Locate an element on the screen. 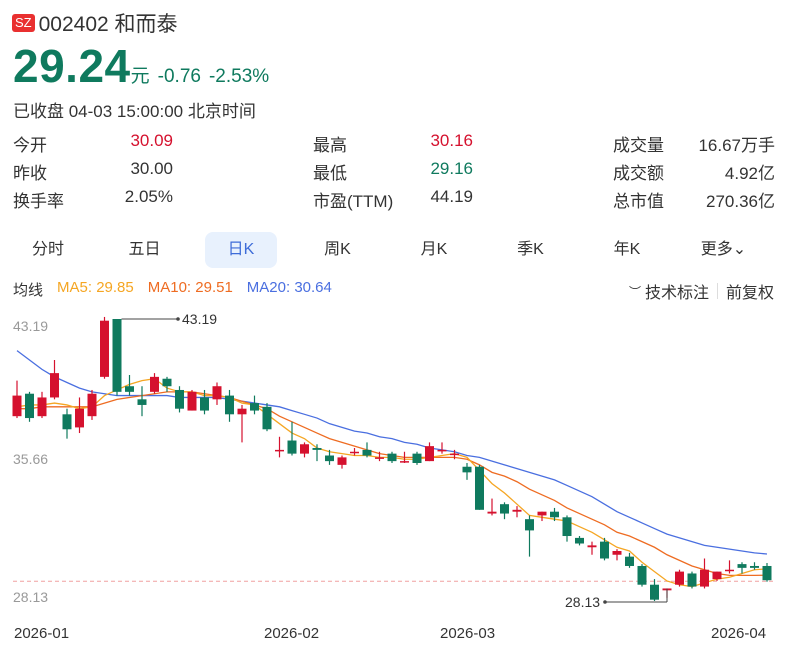  stock-title: SZ 002402 和而泰 is located at coordinates (95, 23).